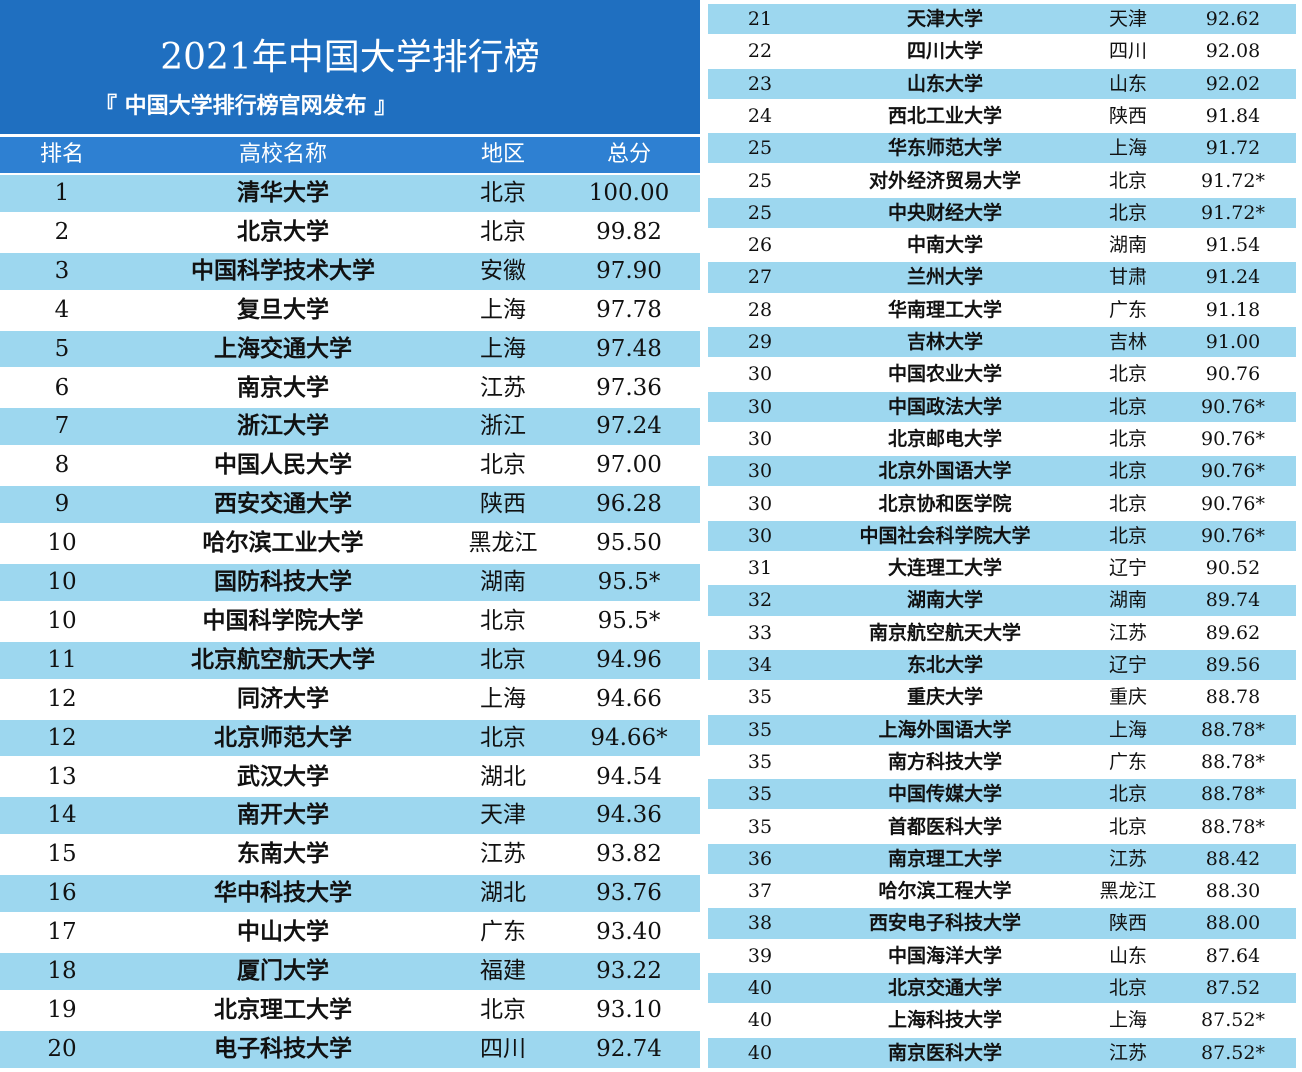 The height and width of the screenshot is (1072, 1302). What do you see at coordinates (760, 891) in the screenshot?
I see `rank: 37` at bounding box center [760, 891].